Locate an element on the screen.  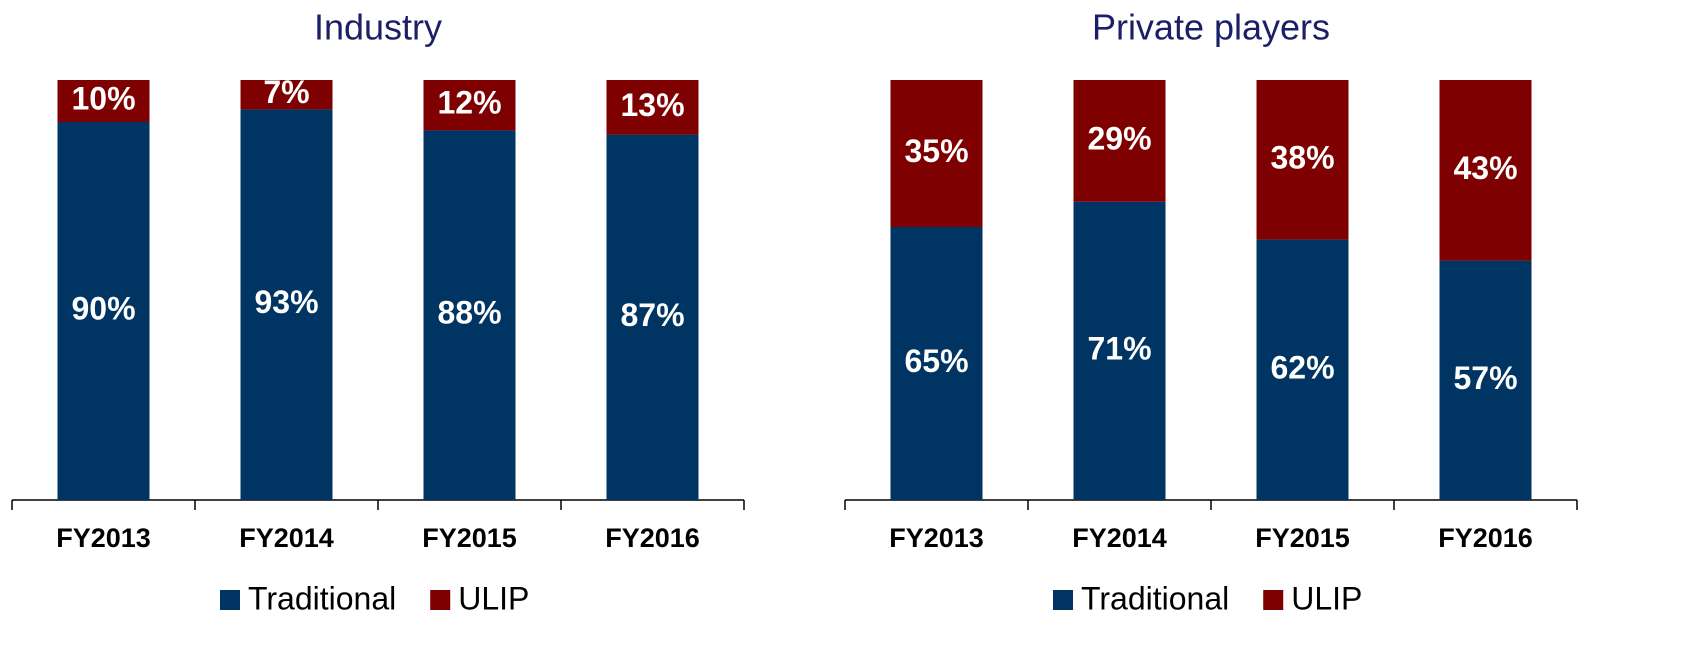
data-label: 43% is located at coordinates (1485, 168).